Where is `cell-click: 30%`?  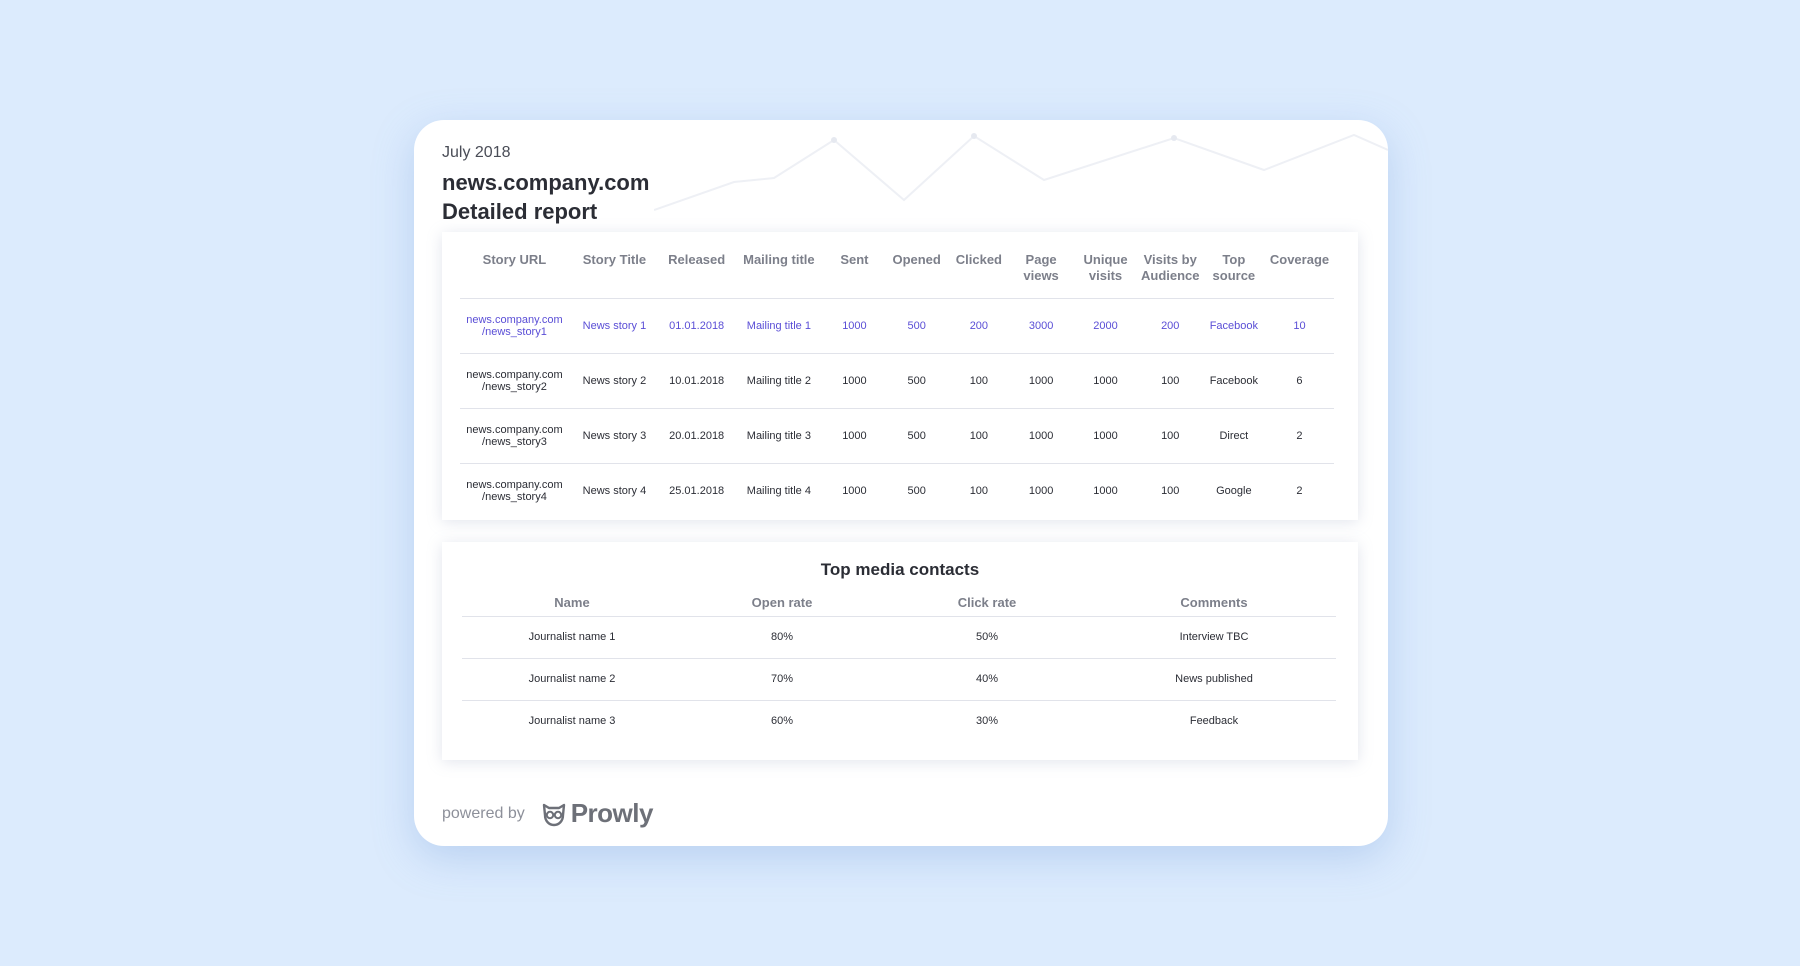 cell-click: 30% is located at coordinates (987, 721).